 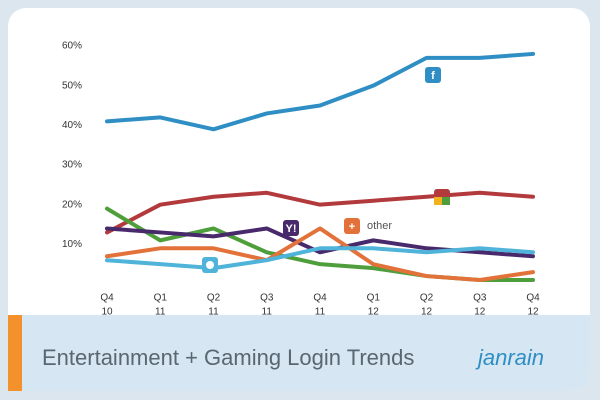 I want to click on provider-icon-label: +, so click(x=352, y=227).